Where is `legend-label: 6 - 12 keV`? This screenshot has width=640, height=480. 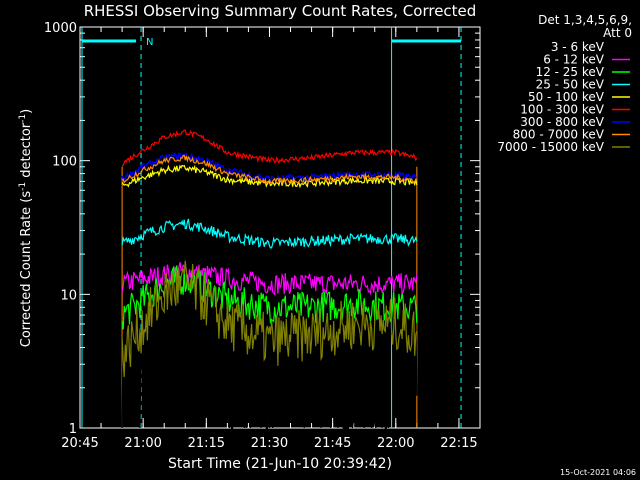
legend-label: 6 - 12 keV is located at coordinates (574, 60).